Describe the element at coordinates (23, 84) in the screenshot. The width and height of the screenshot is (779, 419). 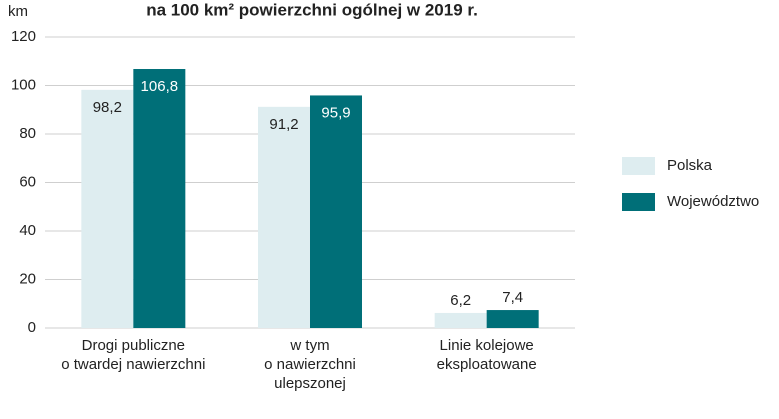
I see `y-tick-label: 100` at that location.